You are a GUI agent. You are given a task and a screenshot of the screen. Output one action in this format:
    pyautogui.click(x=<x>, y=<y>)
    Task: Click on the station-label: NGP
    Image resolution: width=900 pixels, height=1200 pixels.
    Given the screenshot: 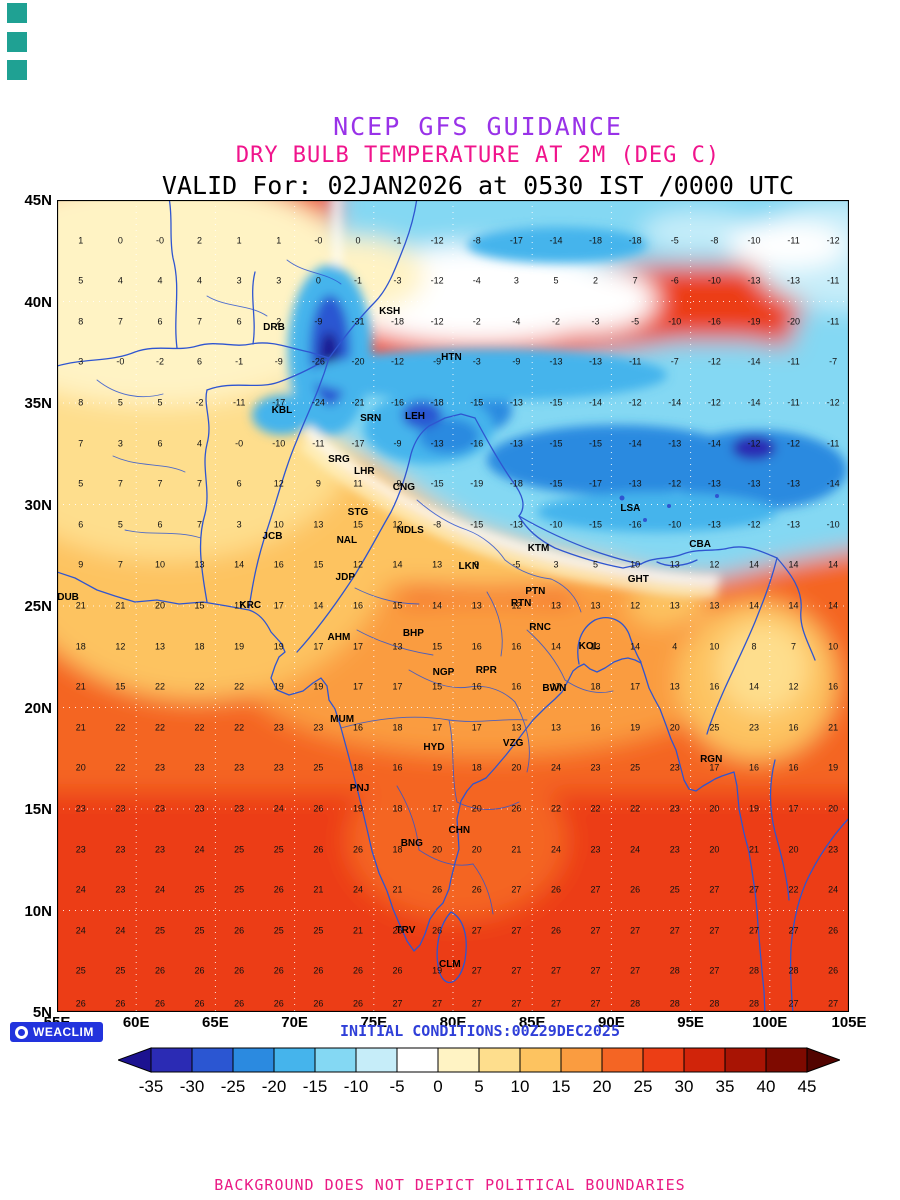 What is the action you would take?
    pyautogui.click(x=443, y=672)
    